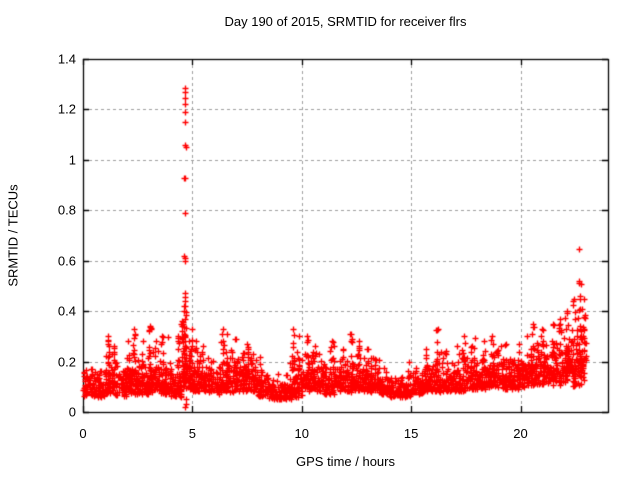 Image resolution: width=640 pixels, height=480 pixels. I want to click on y-tick-label: 1, so click(72, 160).